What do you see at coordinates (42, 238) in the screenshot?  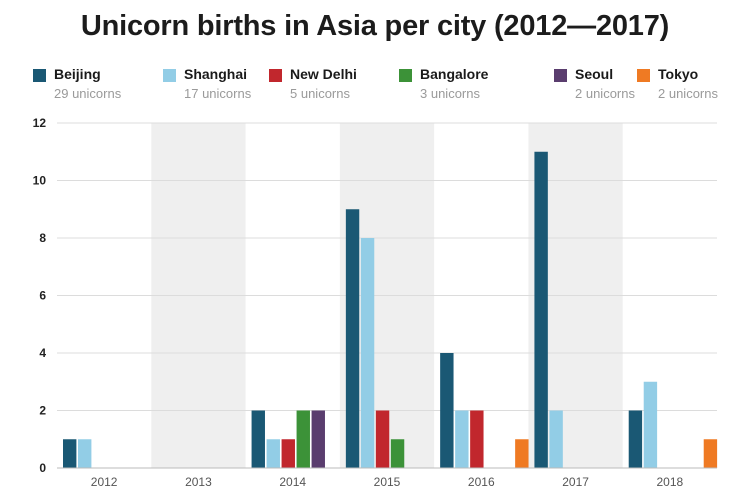 I see `y-tick-label: 8` at bounding box center [42, 238].